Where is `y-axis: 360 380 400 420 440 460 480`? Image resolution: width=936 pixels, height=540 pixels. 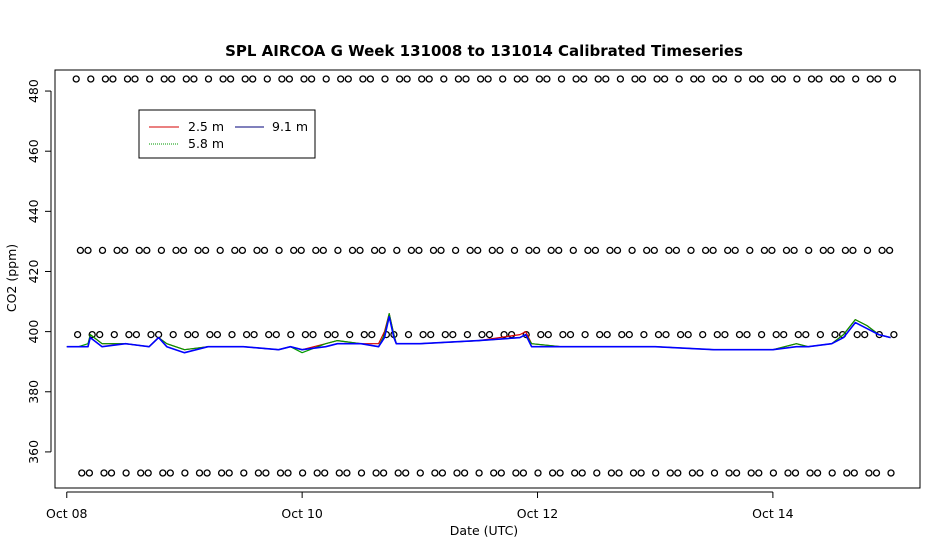 y-axis: 360 380 400 420 440 460 480 is located at coordinates (39, 271).